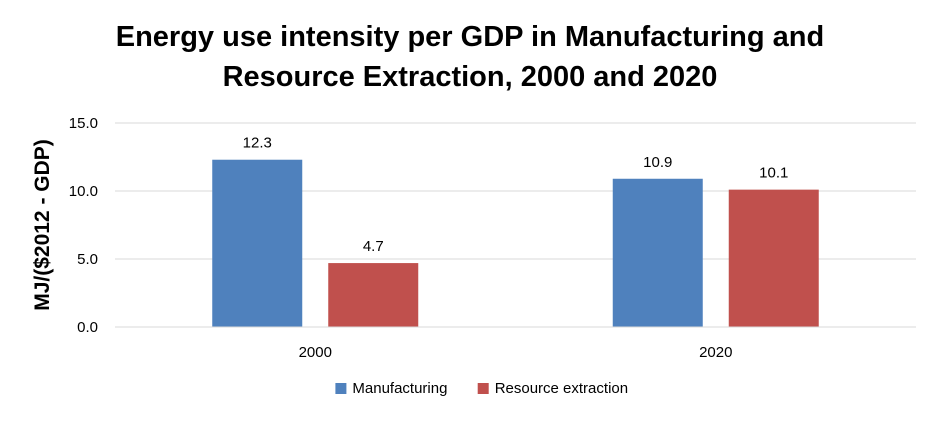  Describe the element at coordinates (657, 162) in the screenshot. I see `data-label: 10.9` at that location.